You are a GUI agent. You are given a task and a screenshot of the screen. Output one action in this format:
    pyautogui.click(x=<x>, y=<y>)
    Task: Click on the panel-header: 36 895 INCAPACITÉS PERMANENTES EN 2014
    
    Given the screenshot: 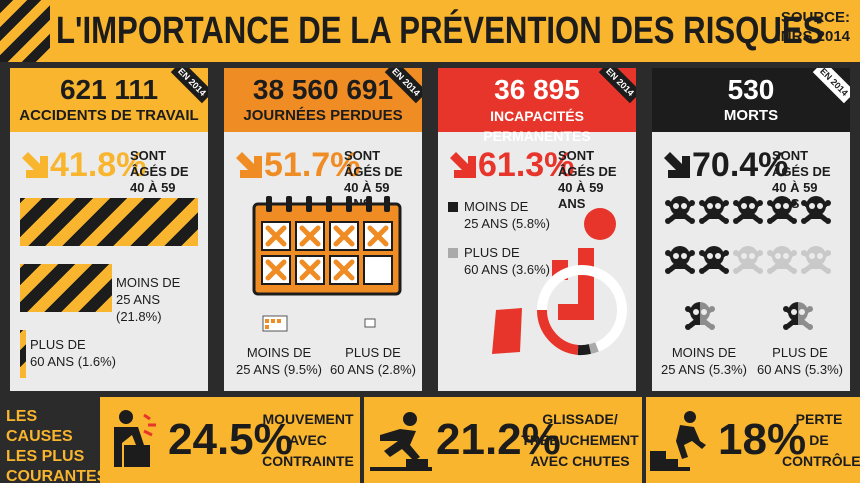 What is the action you would take?
    pyautogui.click(x=537, y=106)
    